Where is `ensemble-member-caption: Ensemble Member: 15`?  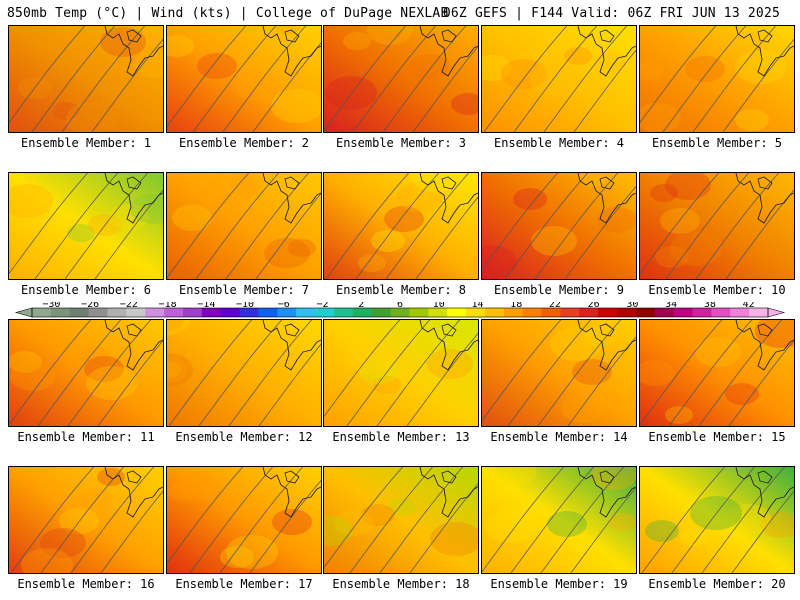
ensemble-member-caption: Ensemble Member: 15 is located at coordinates (717, 437).